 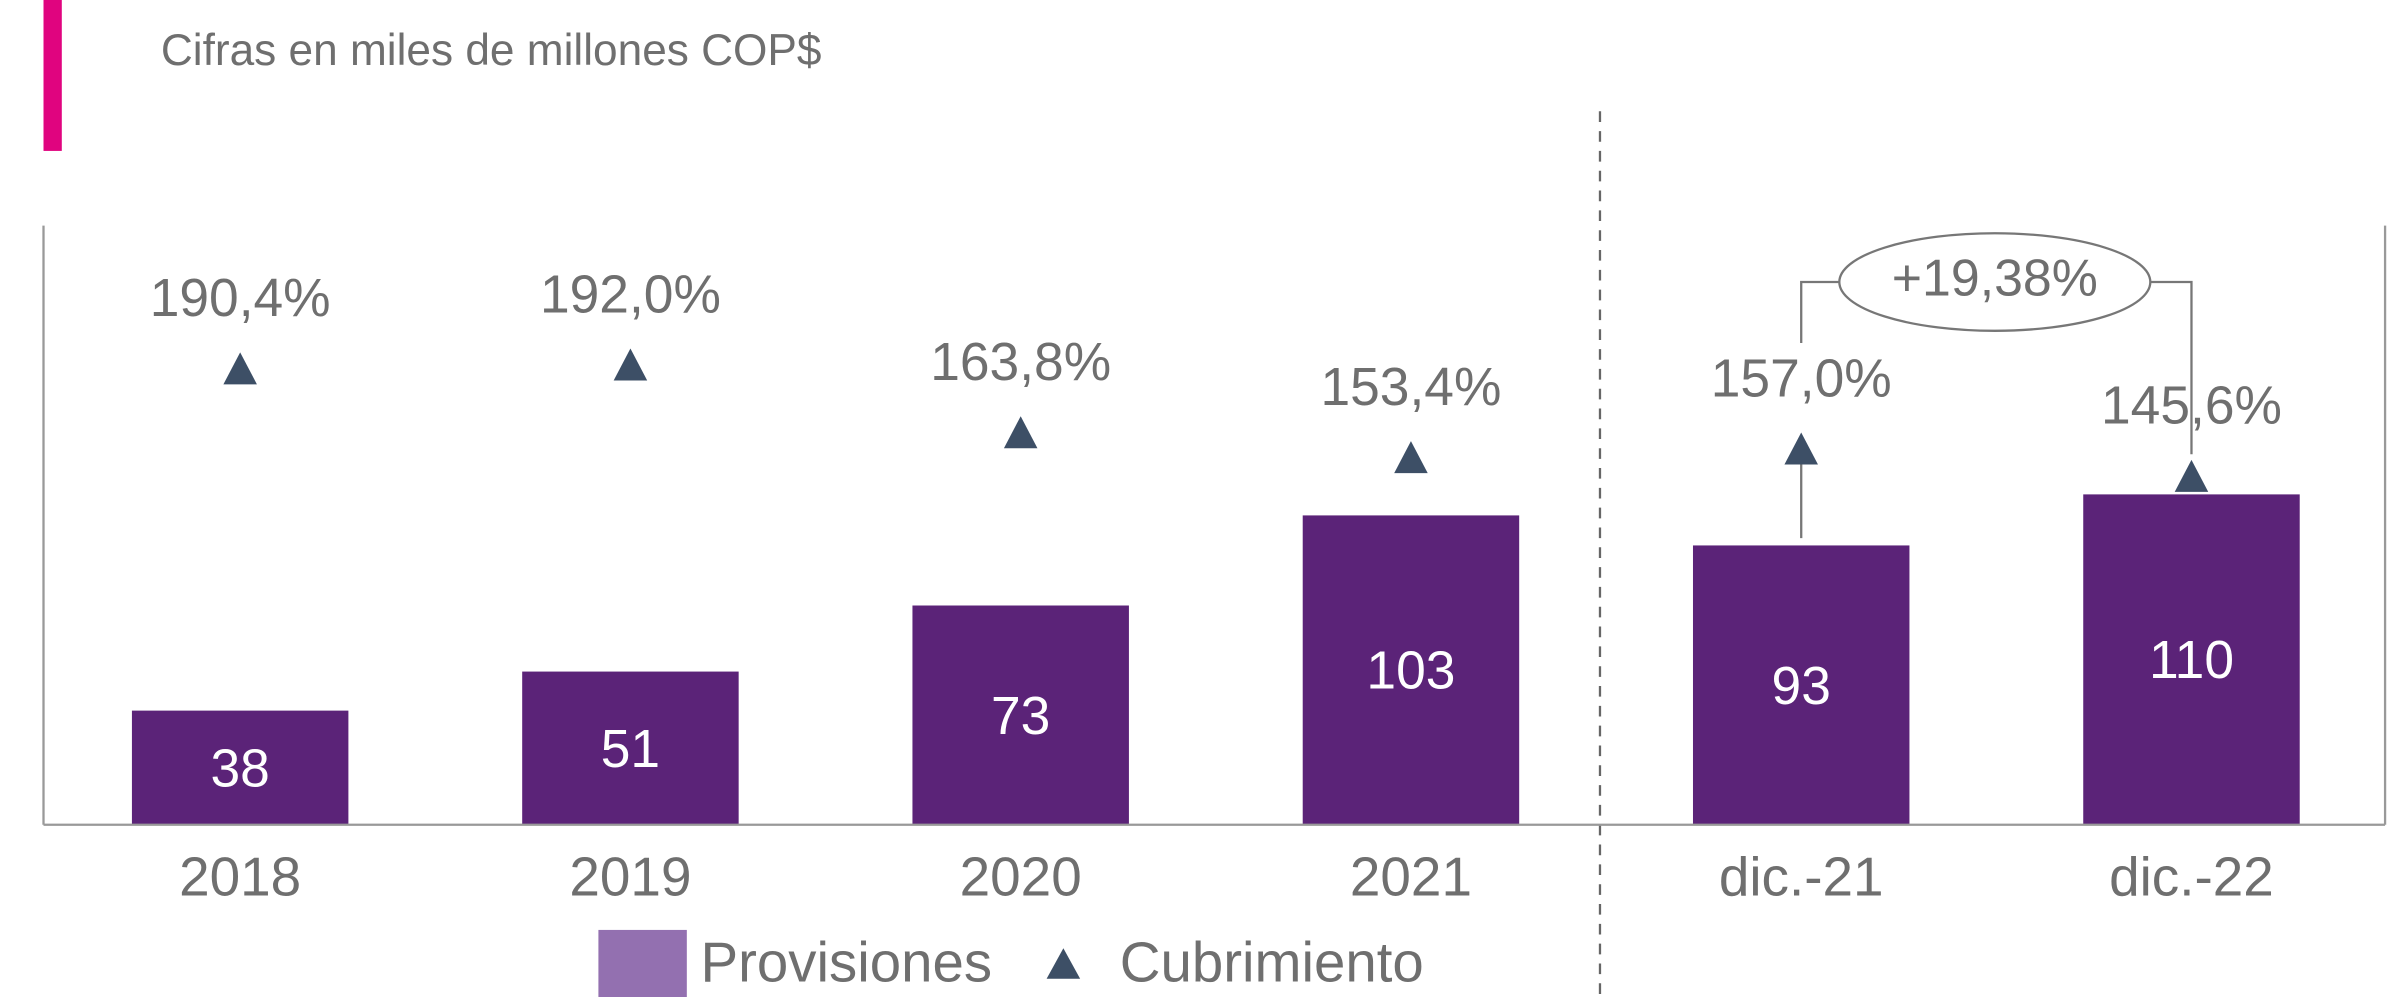 I want to click on marker-label: 145,6%, so click(x=2191, y=406).